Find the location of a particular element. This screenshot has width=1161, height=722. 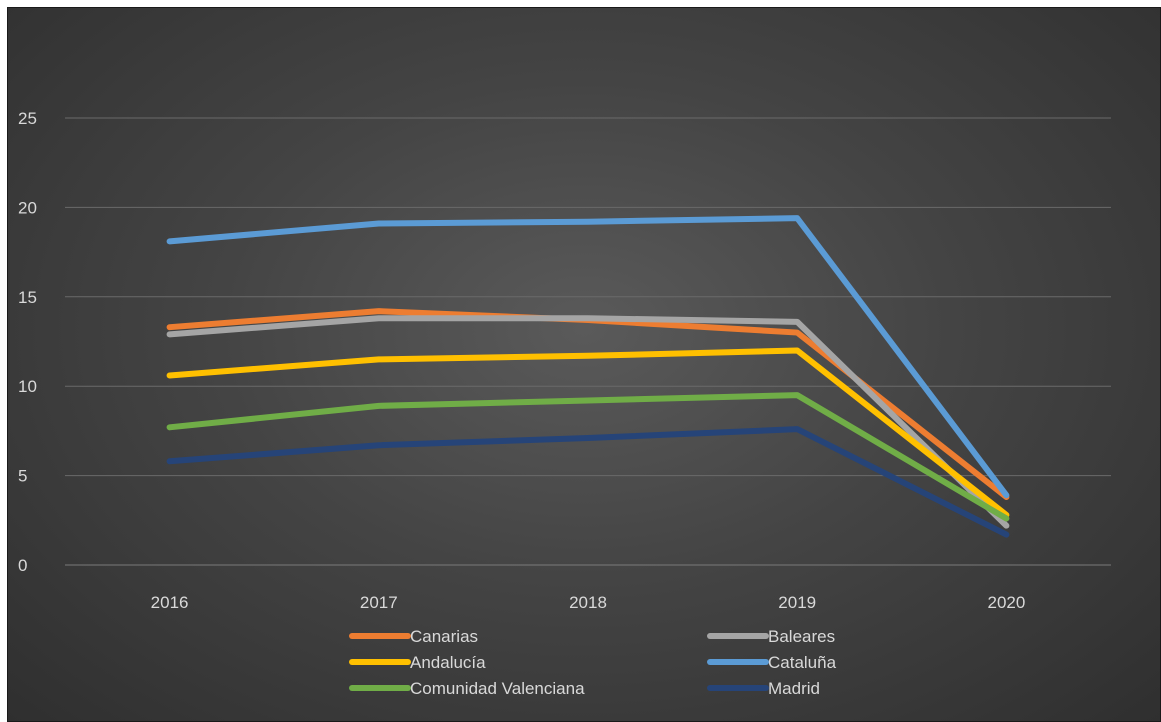

x-tick-label: 2016 is located at coordinates (170, 602).